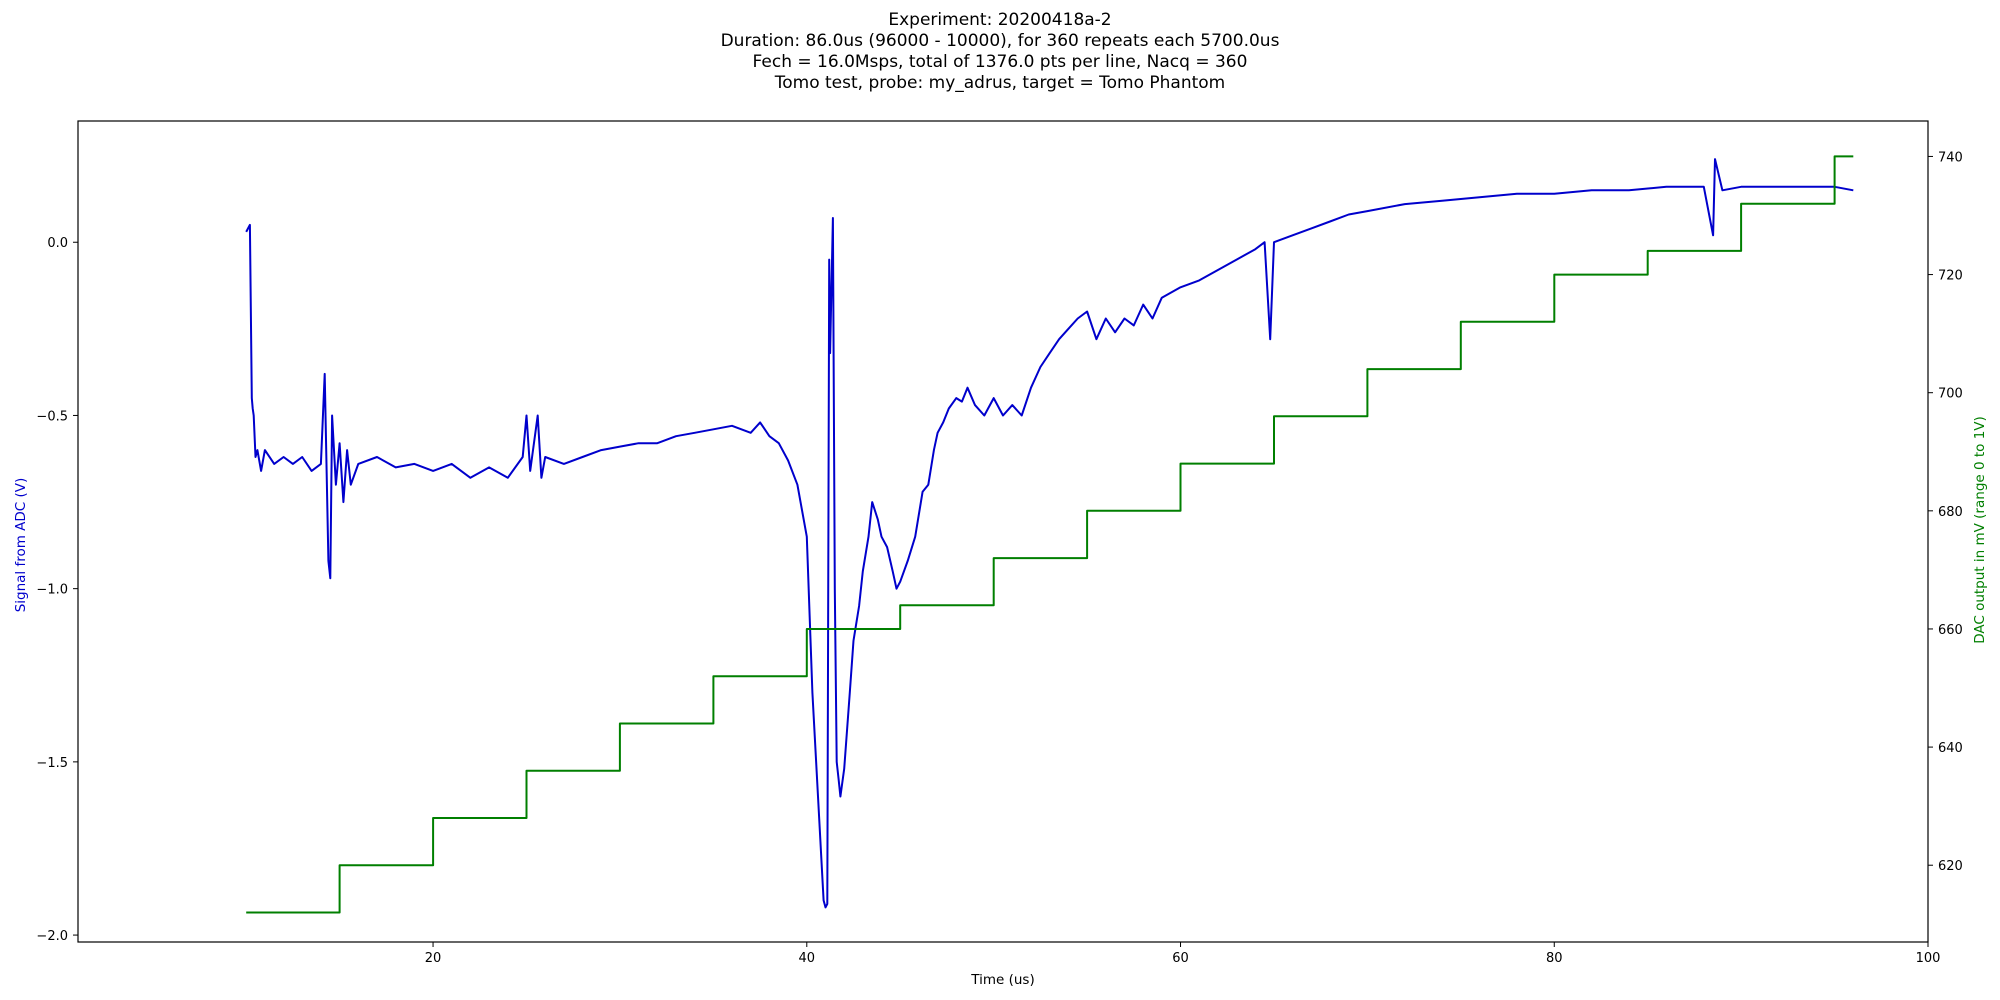 The width and height of the screenshot is (2000, 1000). Describe the element at coordinates (1950, 748) in the screenshot. I see `right-y-tick-label: 640` at that location.